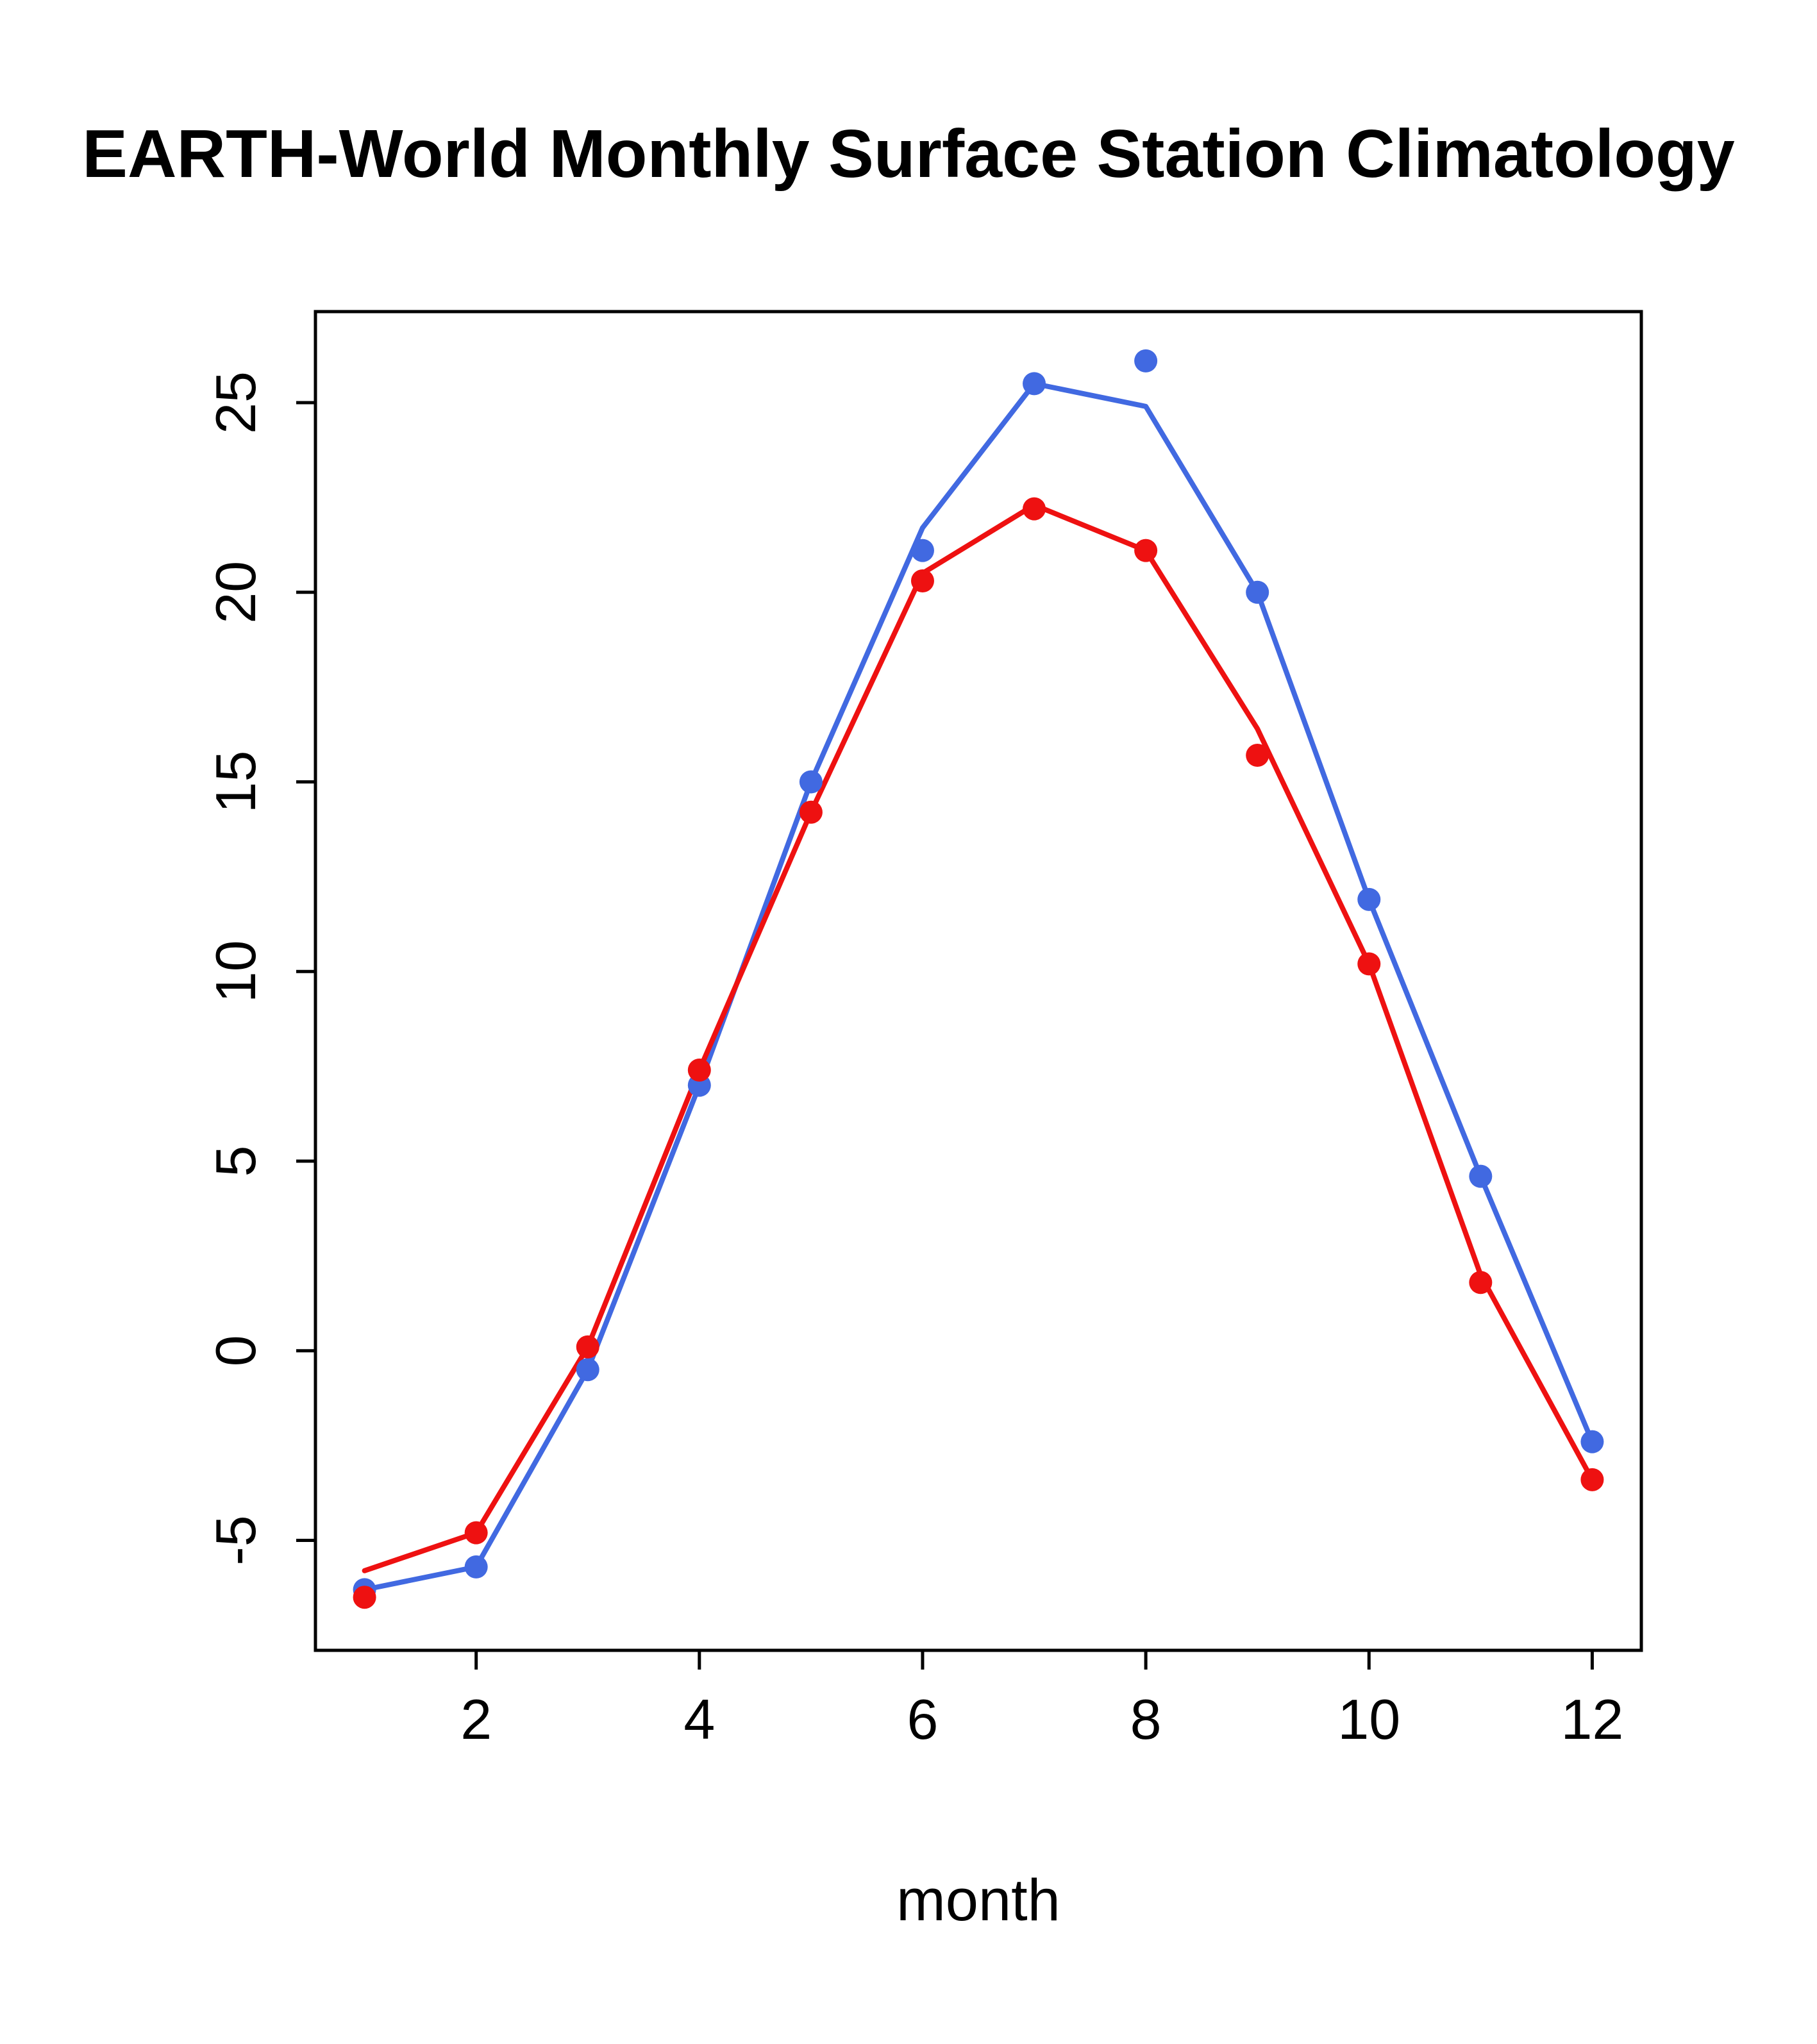 This screenshot has width=1817, height=2044. I want to click on y-tick-label: -5, so click(235, 1540).